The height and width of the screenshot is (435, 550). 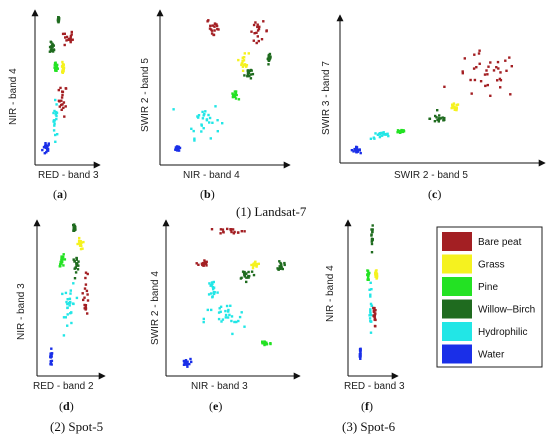 I want to click on x-axis-title-c: SWIR 2 - band 5, so click(x=431, y=175).